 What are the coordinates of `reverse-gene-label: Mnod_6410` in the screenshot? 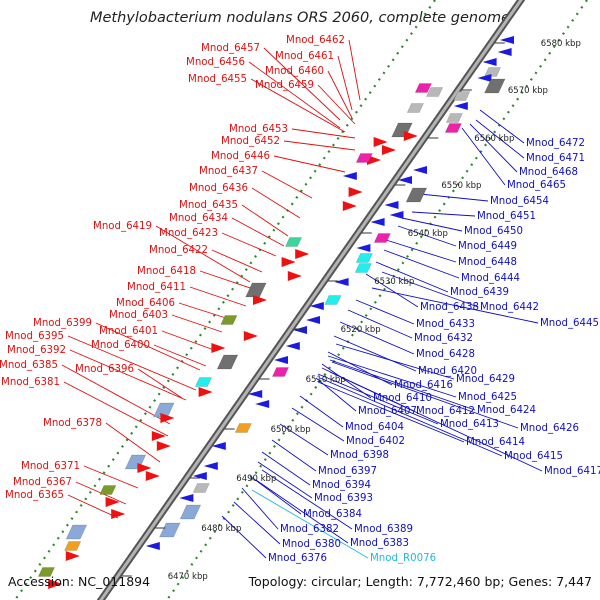 It's located at (402, 398).